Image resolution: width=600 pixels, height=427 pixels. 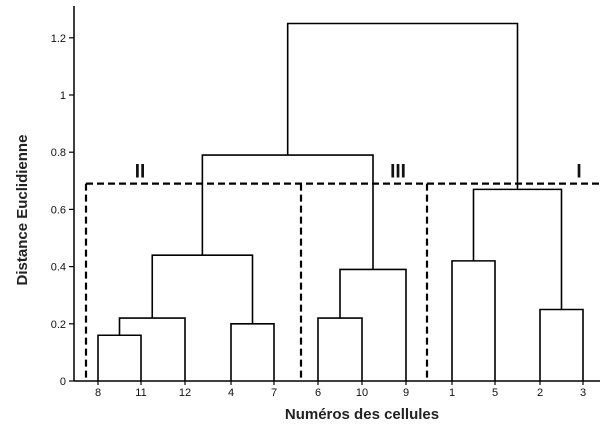 I want to click on leaf-label: 3, so click(x=583, y=393).